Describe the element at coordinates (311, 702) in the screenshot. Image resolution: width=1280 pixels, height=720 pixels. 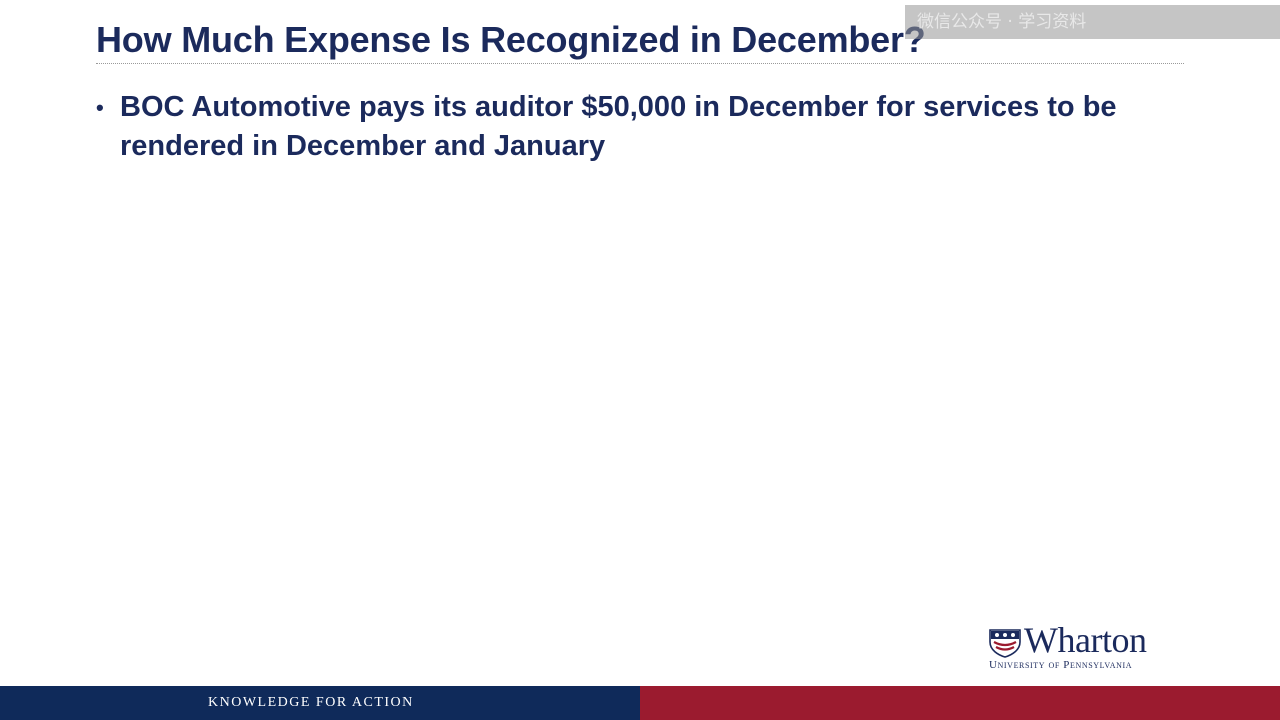
I see `footer-tagline: KNOWLEDGE FOR ACTION` at that location.